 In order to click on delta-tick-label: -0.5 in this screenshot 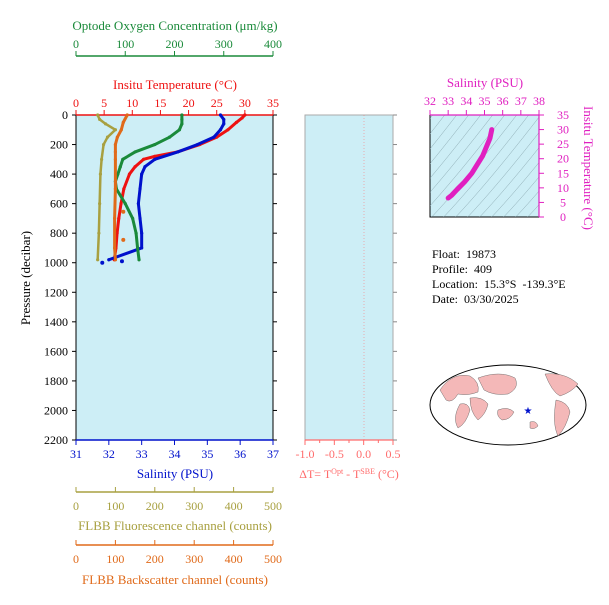, I will do `click(334, 454)`.